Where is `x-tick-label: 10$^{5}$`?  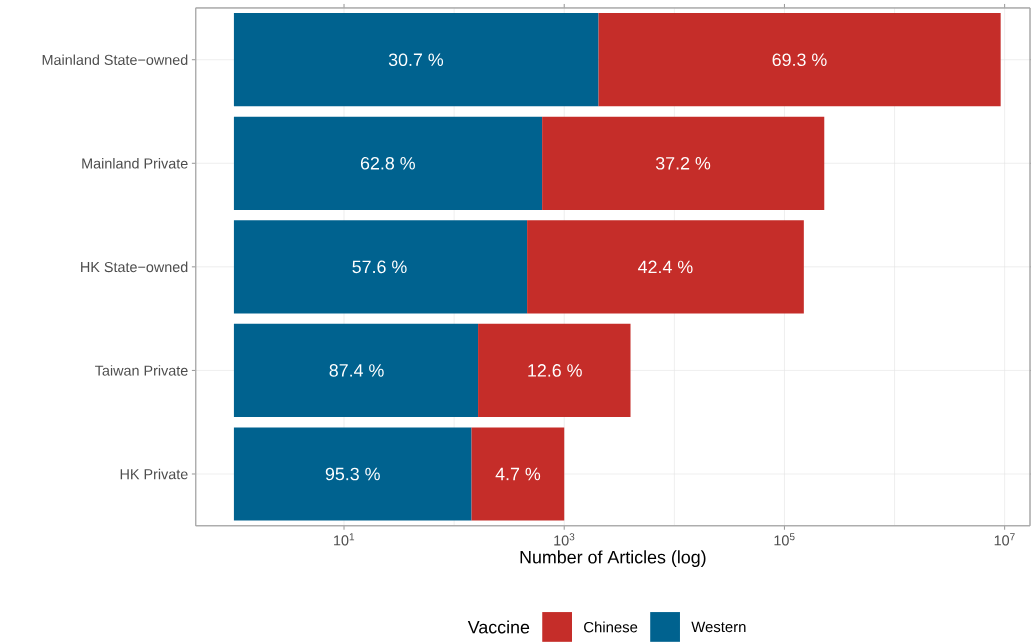 x-tick-label: 10$^{5}$ is located at coordinates (784, 539).